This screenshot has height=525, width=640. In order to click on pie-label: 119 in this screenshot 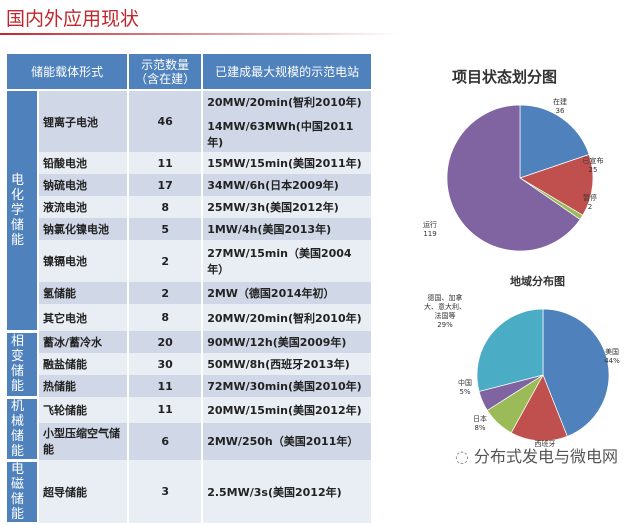, I will do `click(429, 234)`.